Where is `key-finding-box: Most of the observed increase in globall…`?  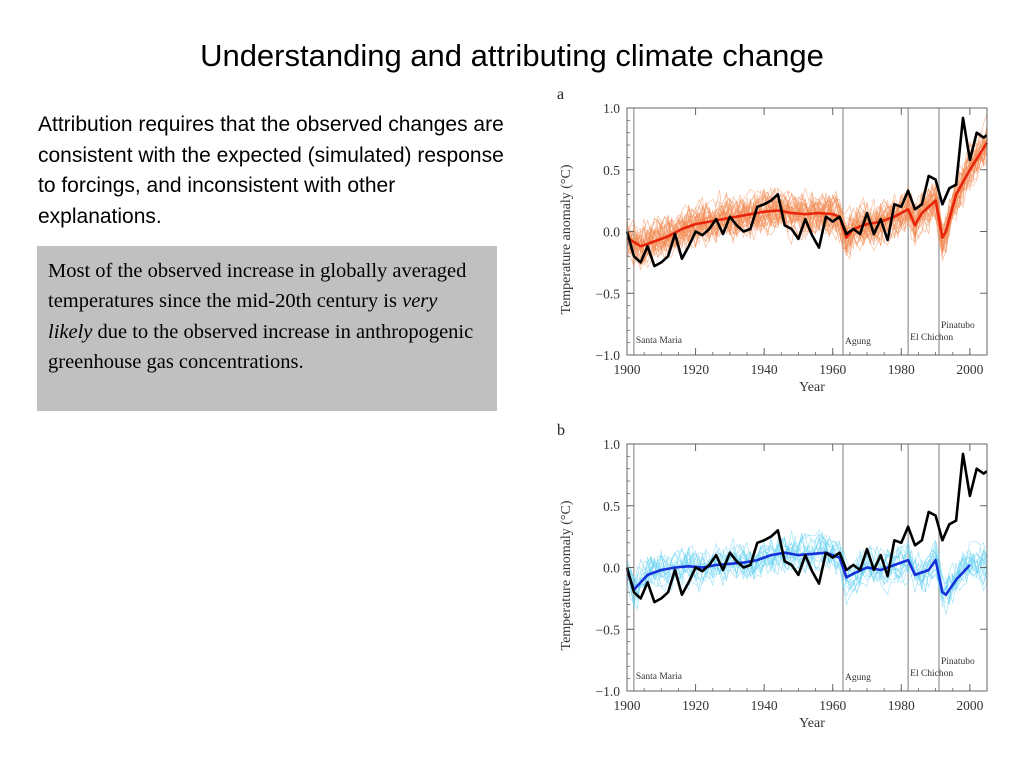
key-finding-box: Most of the observed increase in globall… is located at coordinates (267, 328).